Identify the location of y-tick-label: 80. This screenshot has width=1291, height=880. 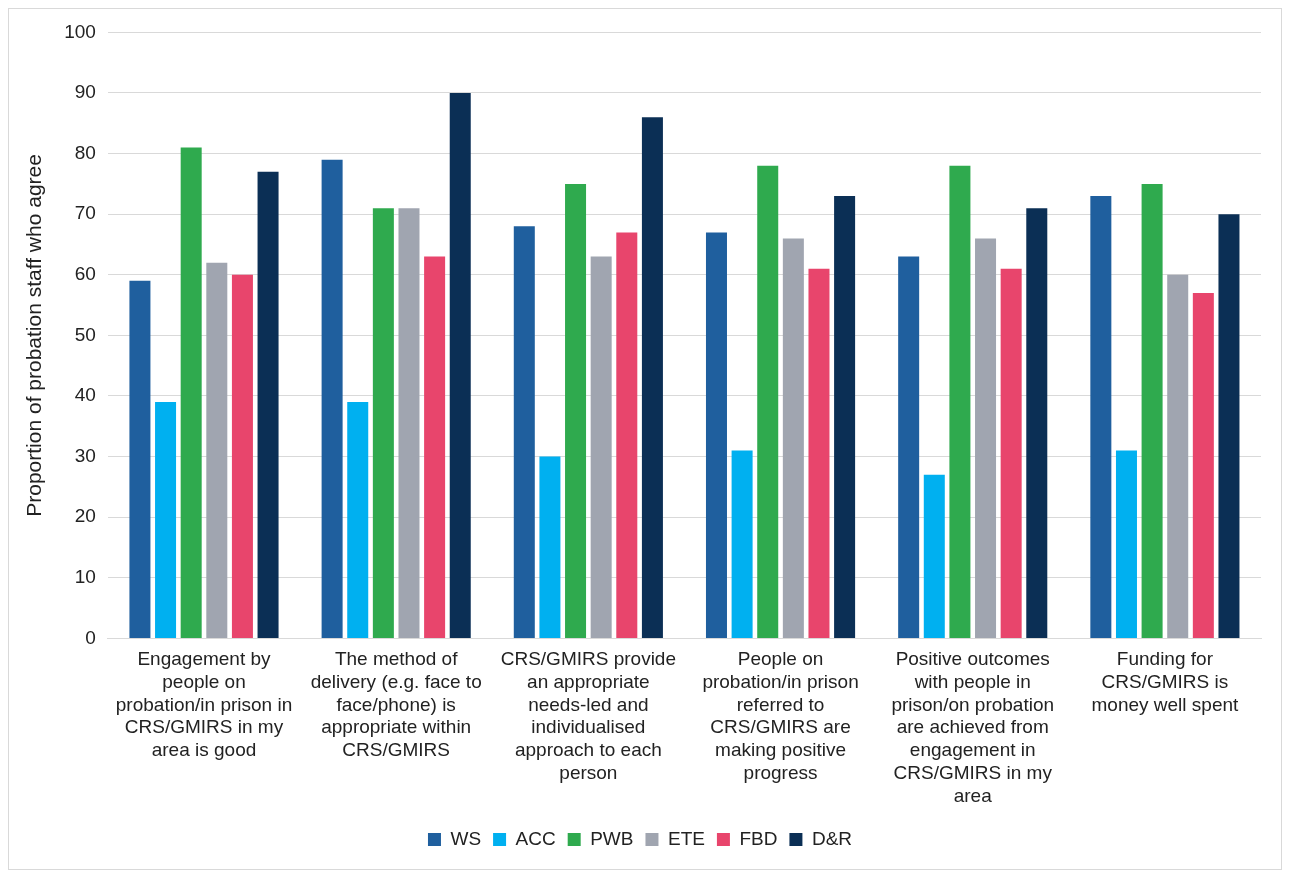
(85, 152).